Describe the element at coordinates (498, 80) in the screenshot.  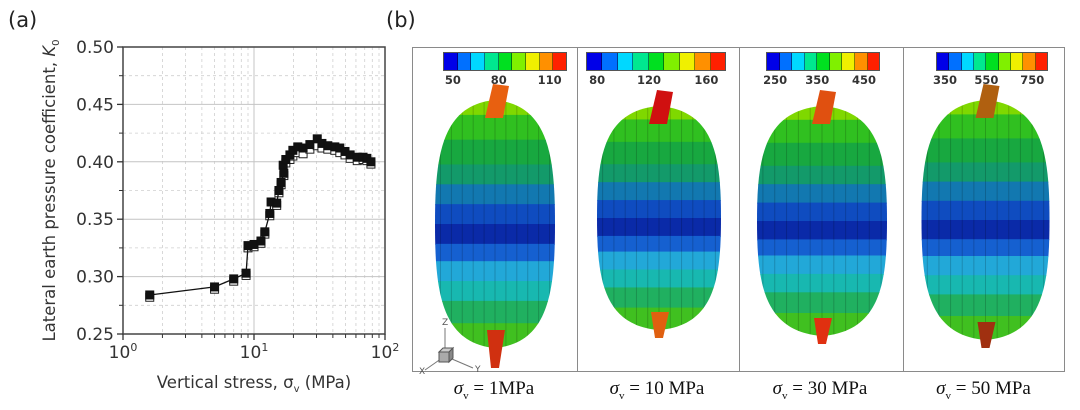
I see `colorbar-tick-label: 80` at that location.